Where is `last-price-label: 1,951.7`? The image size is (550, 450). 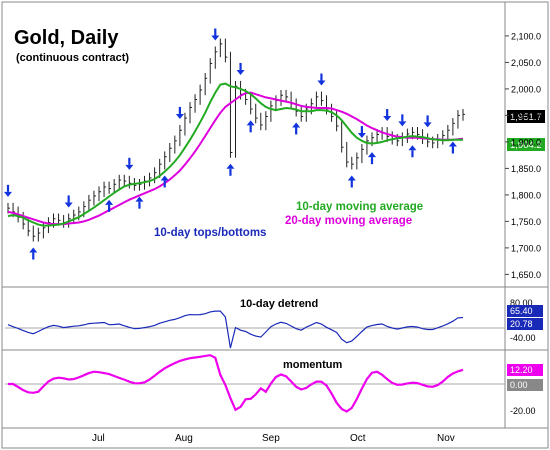 last-price-label: 1,951.7 is located at coordinates (526, 117).